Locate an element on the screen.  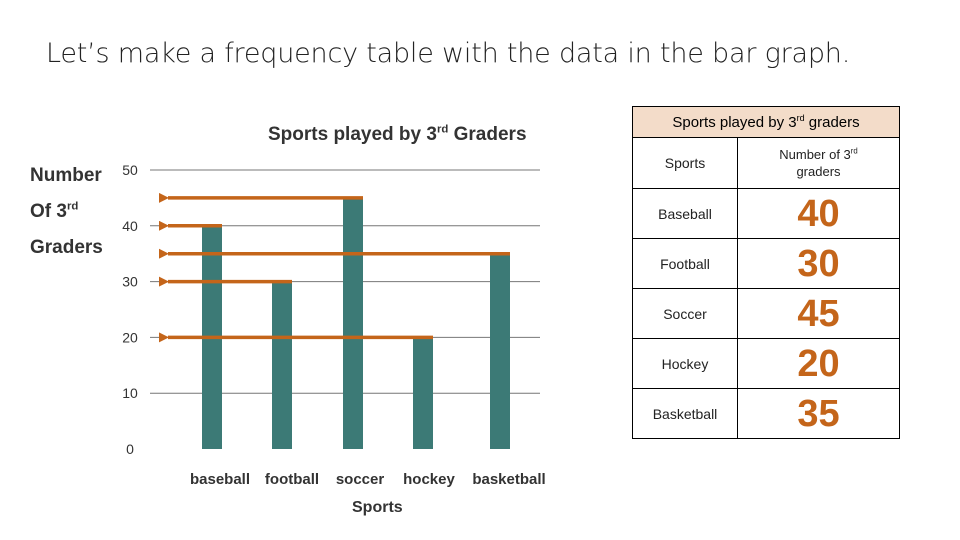
y-tick-label: 40 is located at coordinates (130, 226).